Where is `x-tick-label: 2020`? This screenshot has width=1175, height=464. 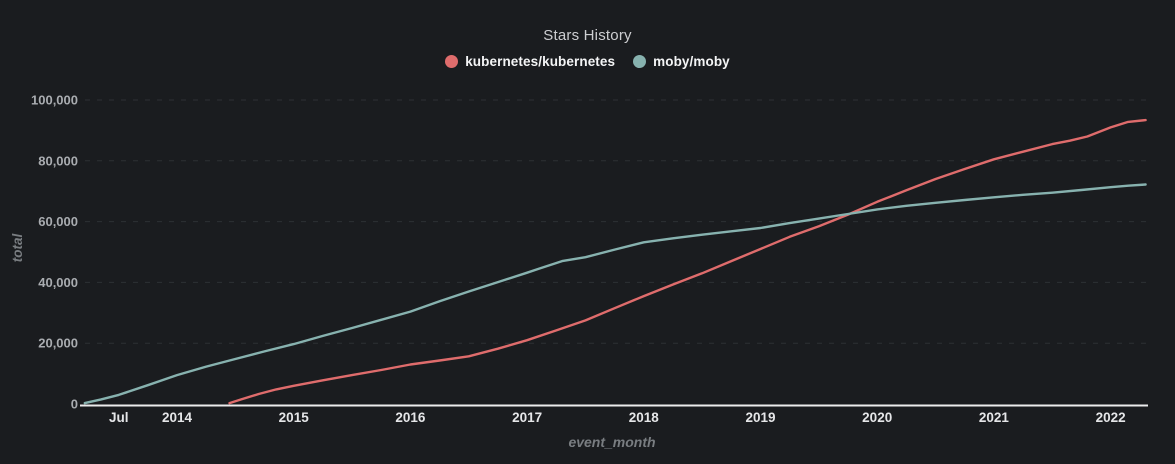 x-tick-label: 2020 is located at coordinates (877, 417).